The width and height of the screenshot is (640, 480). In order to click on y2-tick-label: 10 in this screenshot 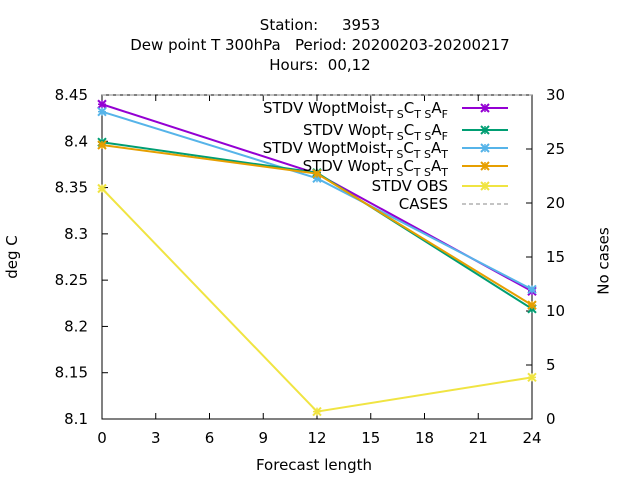, I will do `click(555, 311)`.